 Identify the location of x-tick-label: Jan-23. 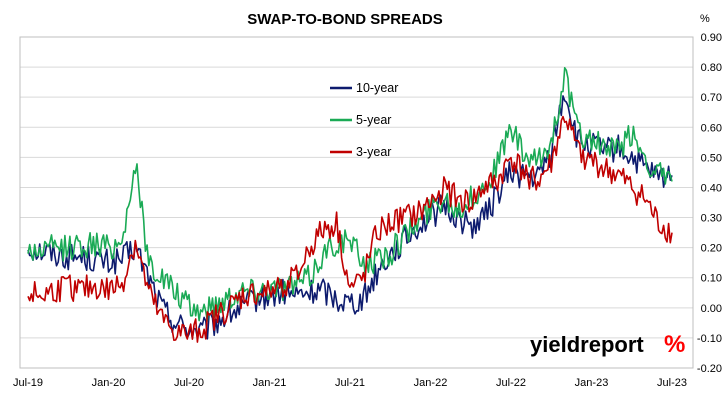
(592, 383).